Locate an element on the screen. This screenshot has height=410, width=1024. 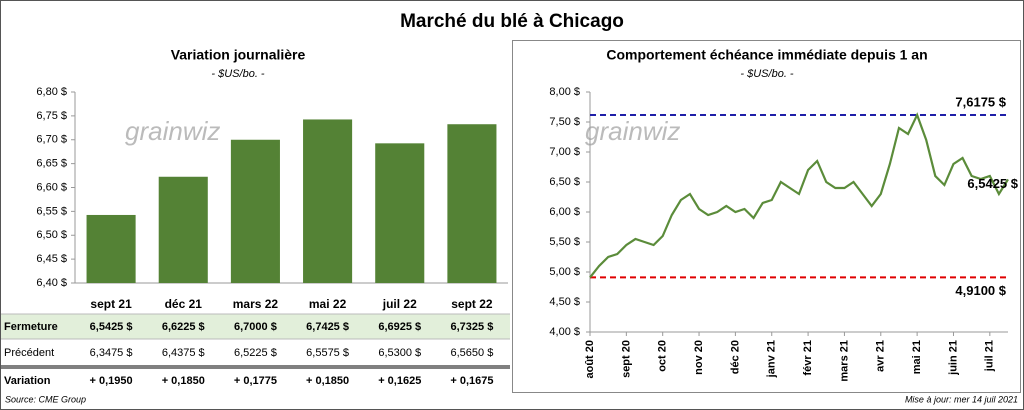
table-cell: 6,7325 $ is located at coordinates (472, 327).